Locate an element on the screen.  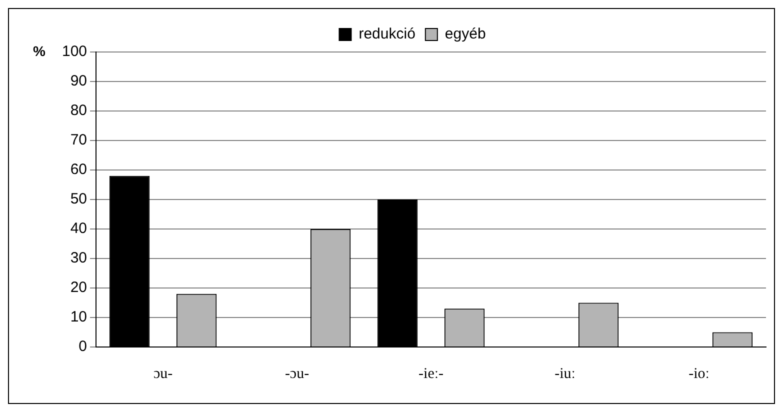
x-tick-label: ɔu- is located at coordinates (163, 374).